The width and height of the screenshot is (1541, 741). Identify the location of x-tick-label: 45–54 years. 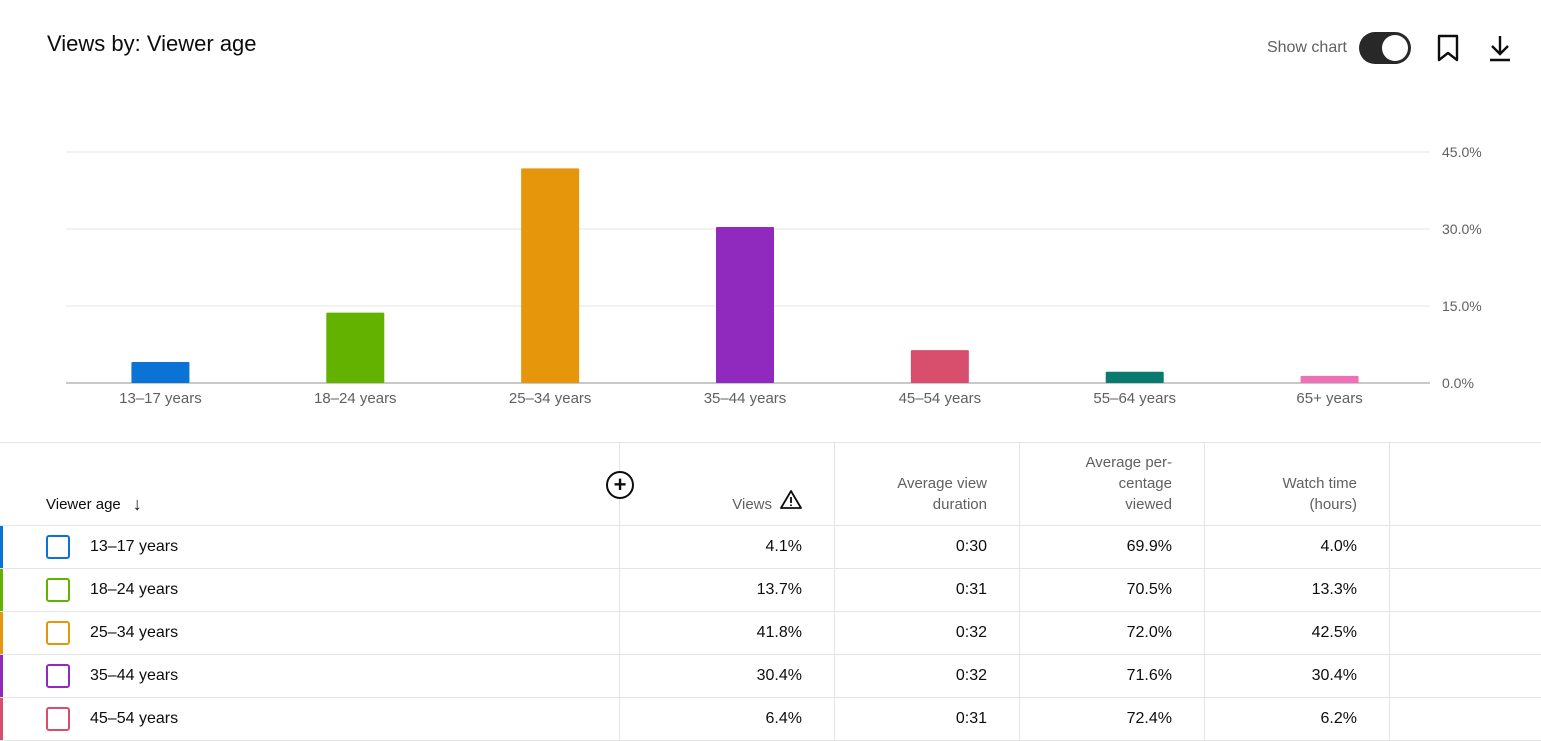
(940, 398).